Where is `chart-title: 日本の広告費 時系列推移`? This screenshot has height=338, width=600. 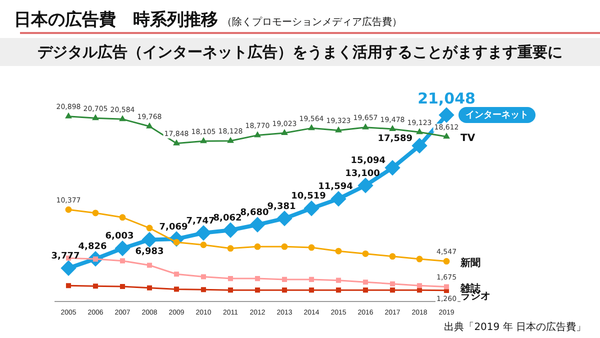 chart-title: 日本の広告費 時系列推移 is located at coordinates (116, 20).